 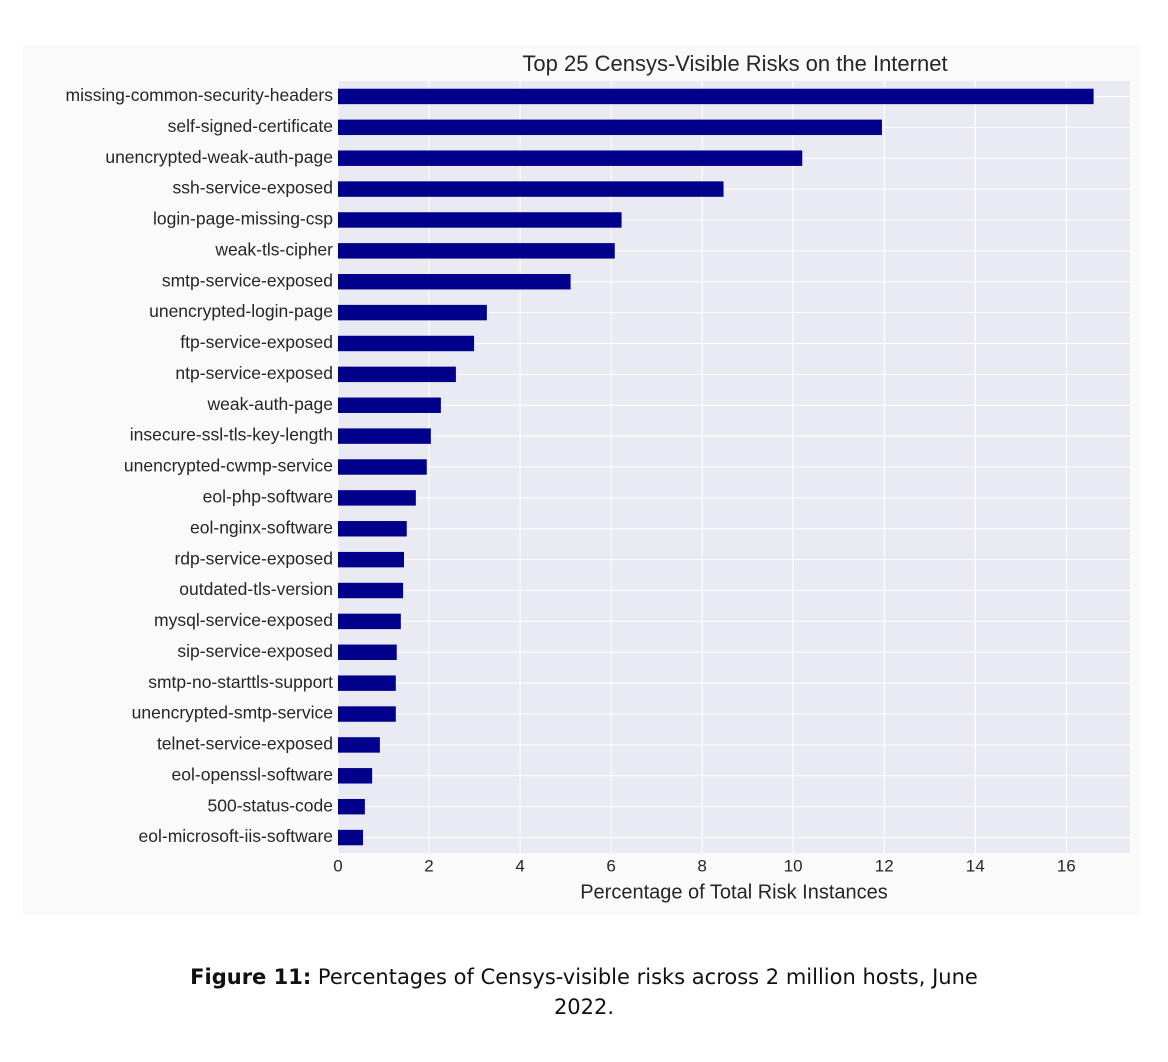 I want to click on y-tick-label: rdp-service-exposed, so click(x=253, y=558).